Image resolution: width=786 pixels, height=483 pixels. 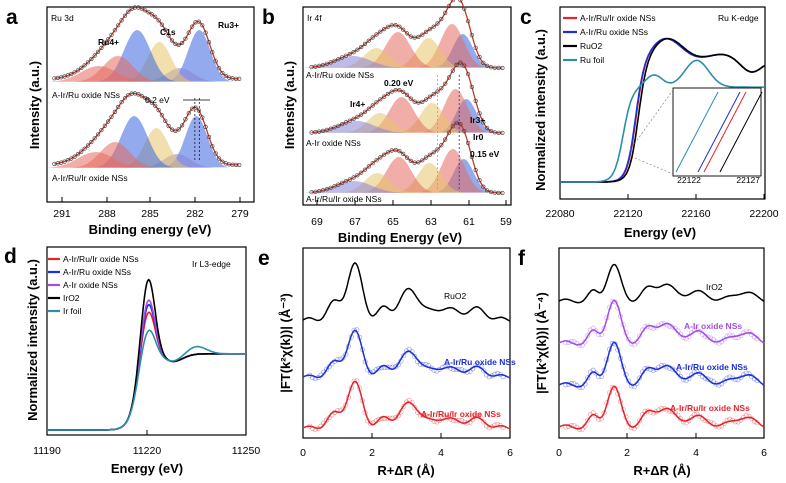 What do you see at coordinates (340, 75) in the screenshot?
I see `panel-b-series-0-label: A-Ir/Ru oxide NSs` at bounding box center [340, 75].